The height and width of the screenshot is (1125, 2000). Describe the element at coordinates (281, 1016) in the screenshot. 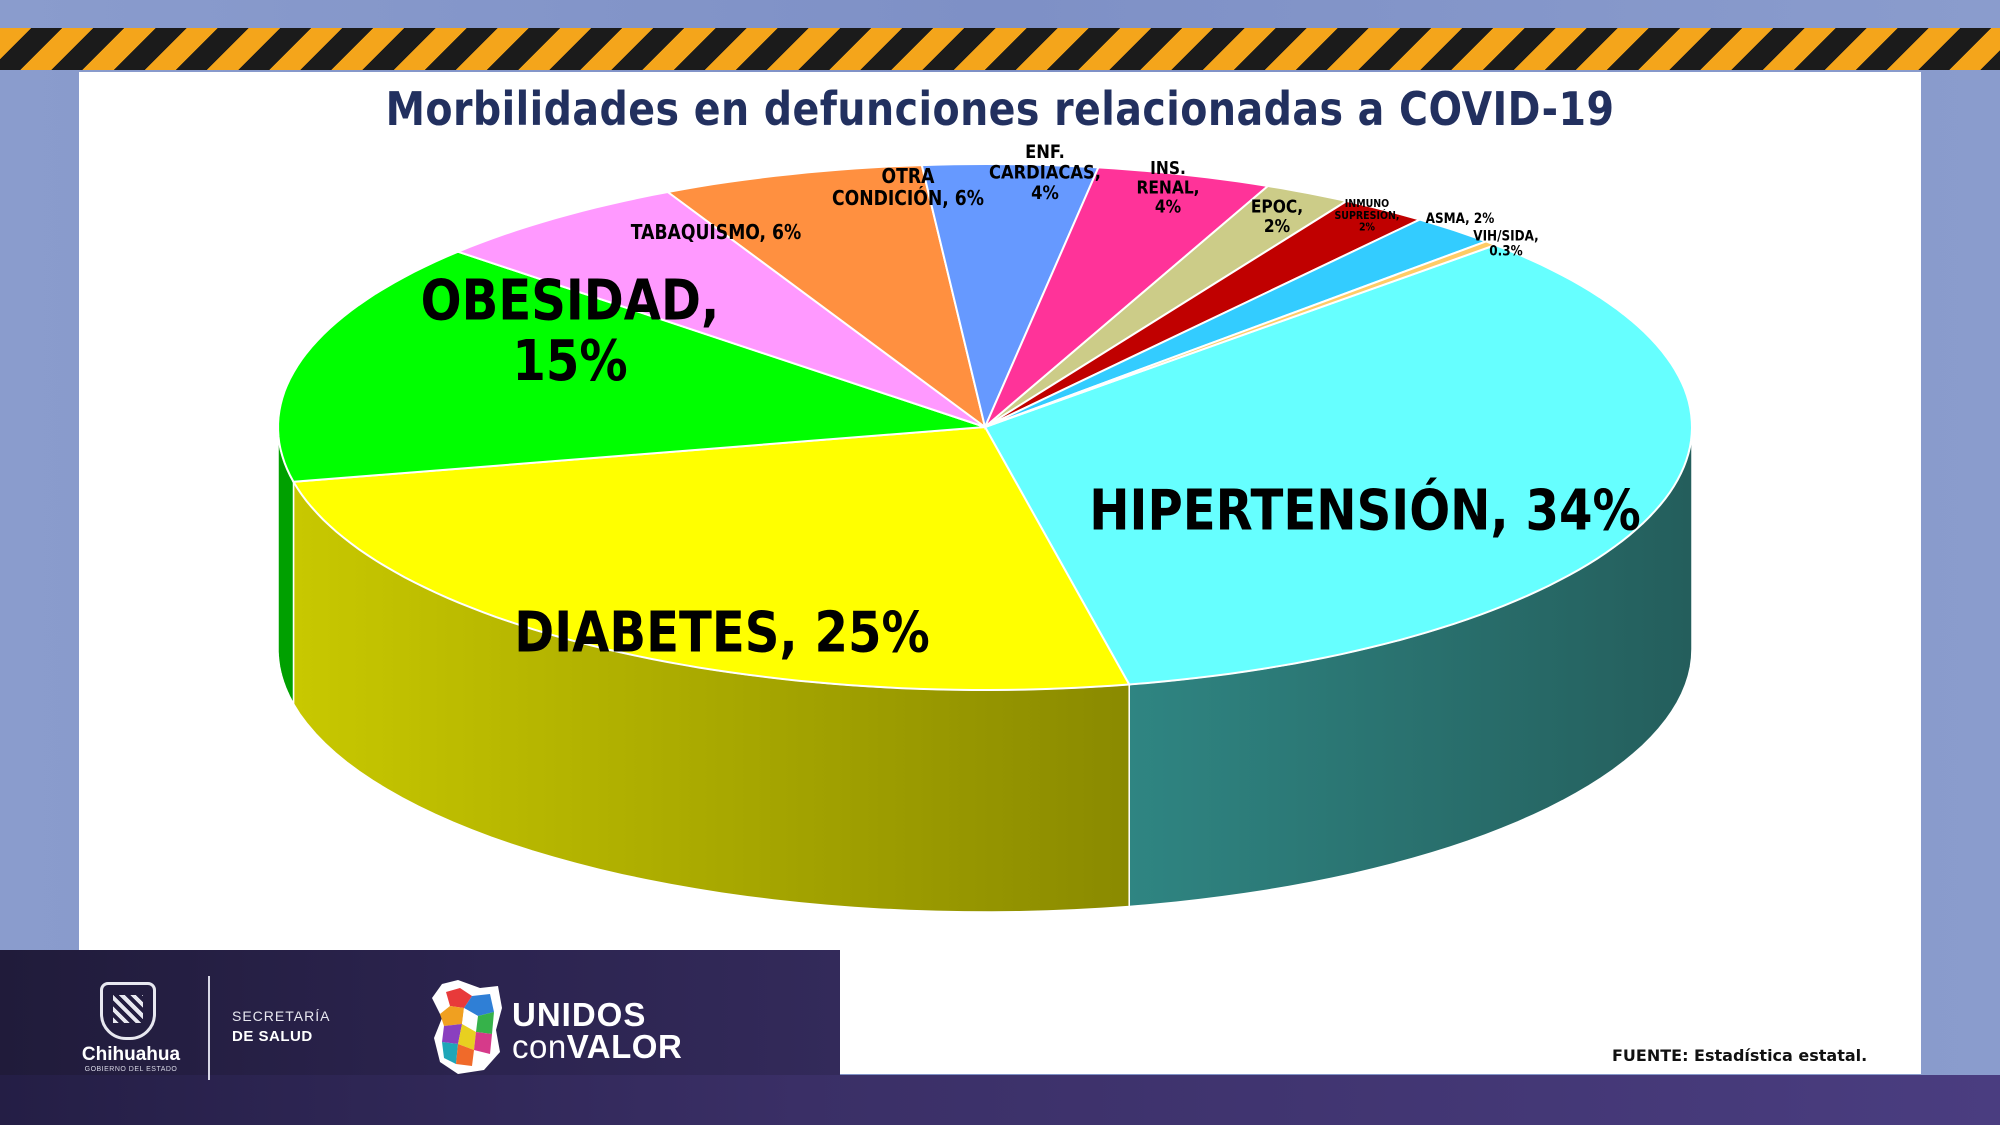

I see `dept-line-1: SECRETARÍA` at that location.